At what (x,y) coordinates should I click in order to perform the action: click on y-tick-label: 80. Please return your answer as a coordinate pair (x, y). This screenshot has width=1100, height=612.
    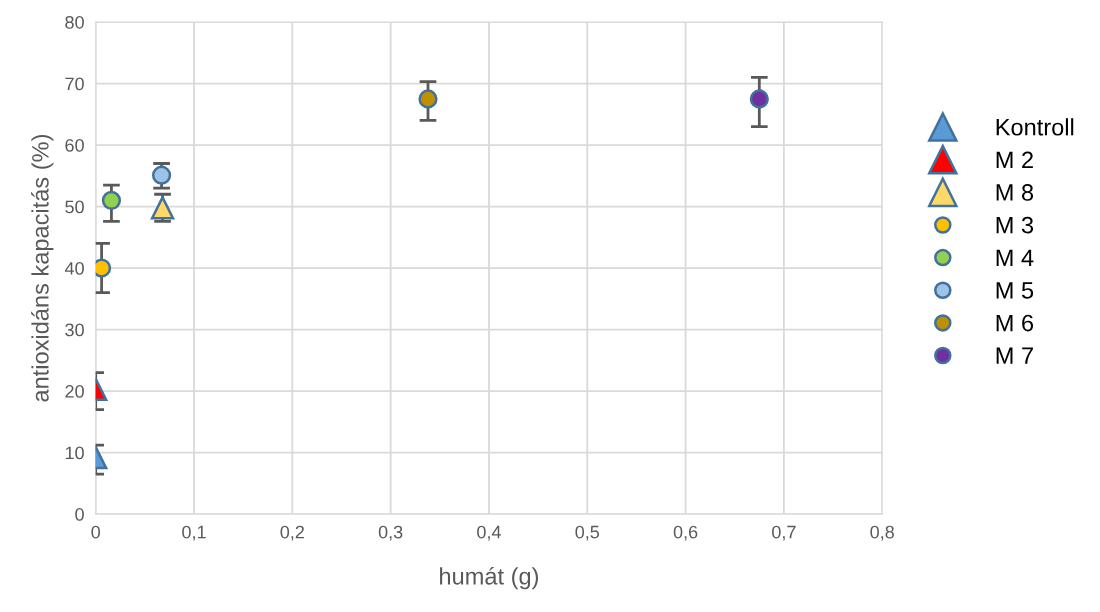
    Looking at the image, I should click on (74, 22).